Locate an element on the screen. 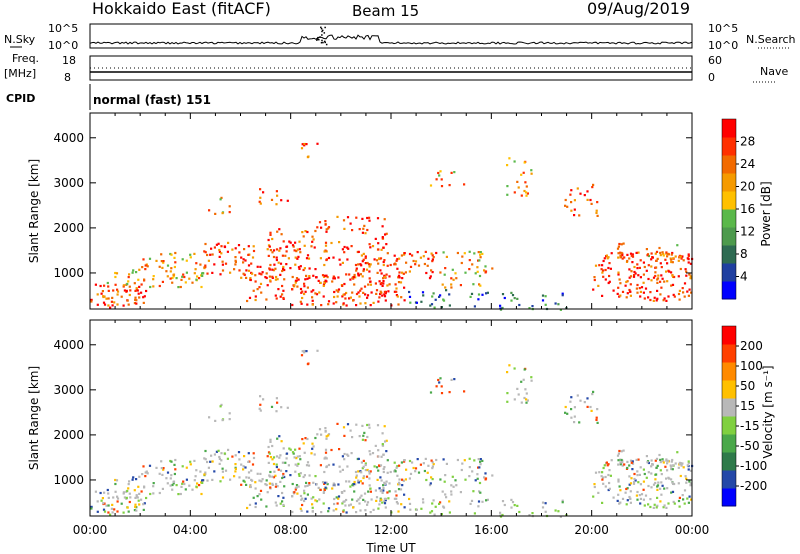 Image resolution: width=800 pixels, height=554 pixels. cpid-panel: CPID normal (fast) 151 is located at coordinates (108, 97).